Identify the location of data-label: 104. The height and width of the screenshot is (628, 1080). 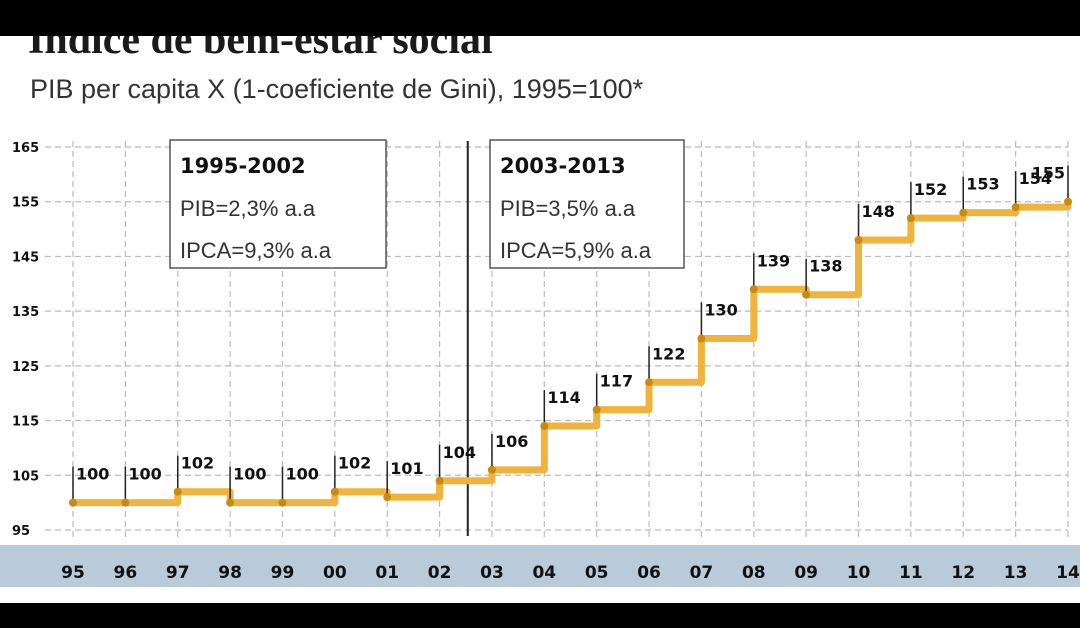
(459, 452).